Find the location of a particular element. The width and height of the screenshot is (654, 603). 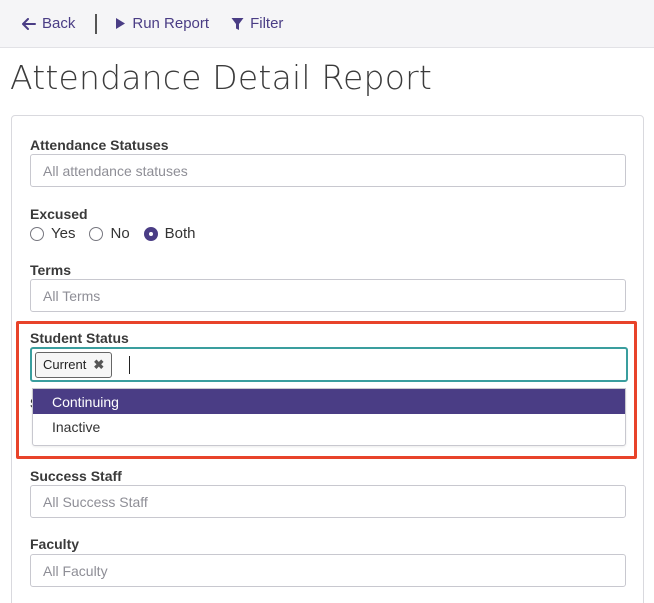

attendance-statuses-label: Attendance Statuses is located at coordinates (99, 145).